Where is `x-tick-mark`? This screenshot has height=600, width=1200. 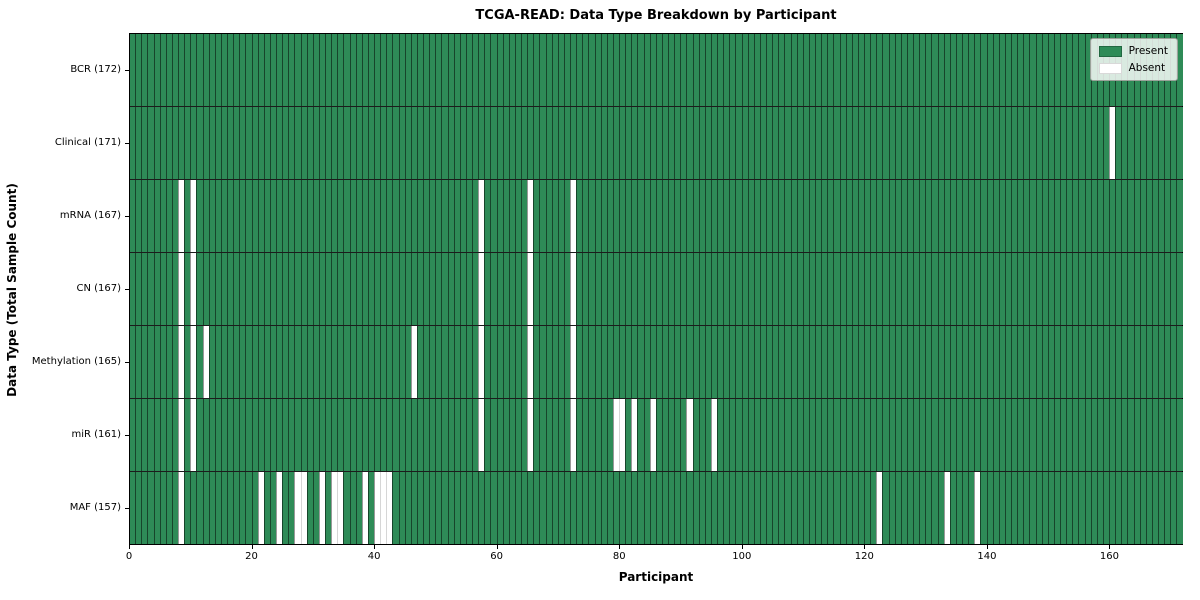
x-tick-mark is located at coordinates (620, 547).